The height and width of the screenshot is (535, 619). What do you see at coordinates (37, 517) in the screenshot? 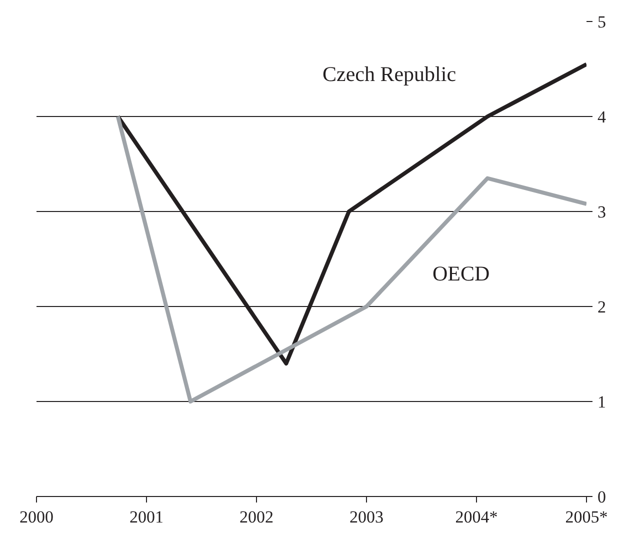
I see `x-tick-label: 2000` at bounding box center [37, 517].